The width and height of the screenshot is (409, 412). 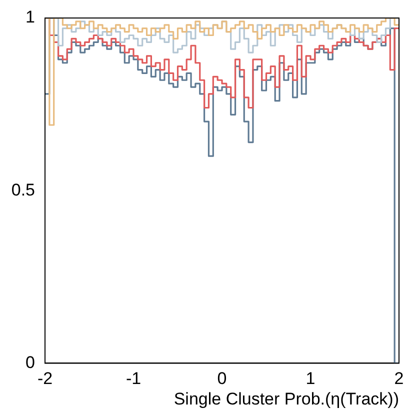 I want to click on x-tick-label: 1, so click(x=311, y=378).